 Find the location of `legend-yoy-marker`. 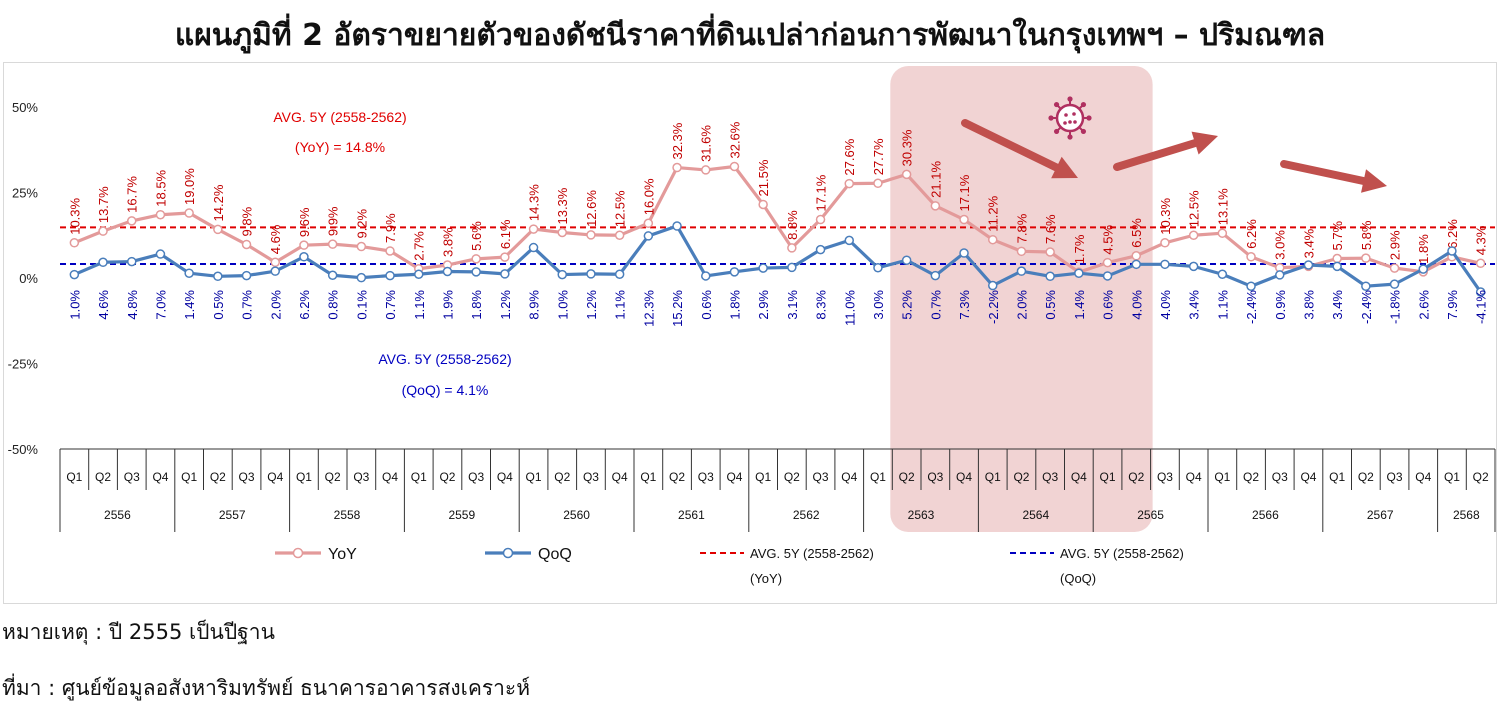

legend-yoy-marker is located at coordinates (298, 553).